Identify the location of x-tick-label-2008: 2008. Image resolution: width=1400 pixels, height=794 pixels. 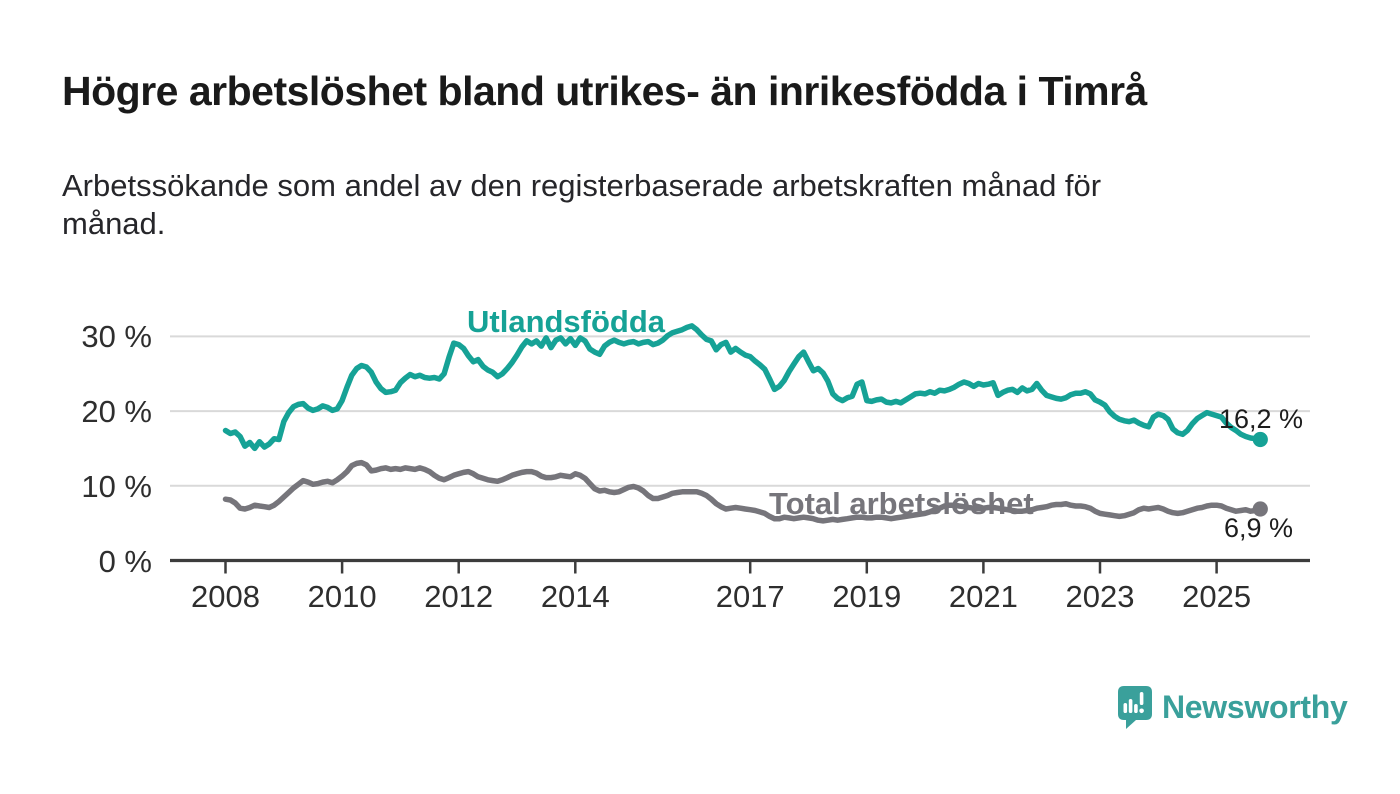
(225, 596).